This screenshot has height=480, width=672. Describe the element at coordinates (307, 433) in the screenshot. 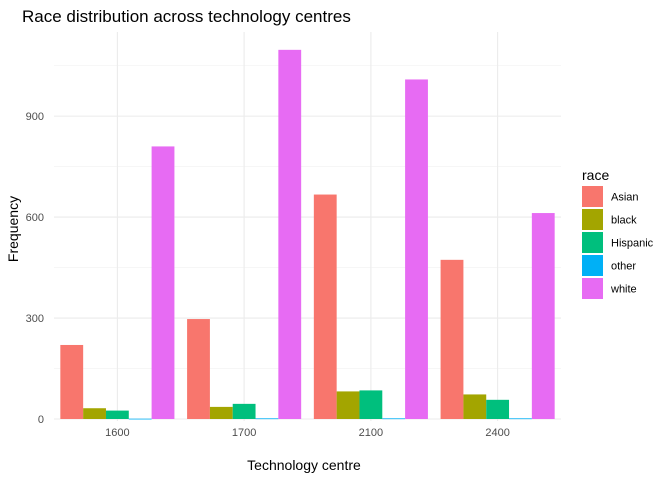

I see `x-axis-ticks: 1600 1700 2100 2400` at that location.